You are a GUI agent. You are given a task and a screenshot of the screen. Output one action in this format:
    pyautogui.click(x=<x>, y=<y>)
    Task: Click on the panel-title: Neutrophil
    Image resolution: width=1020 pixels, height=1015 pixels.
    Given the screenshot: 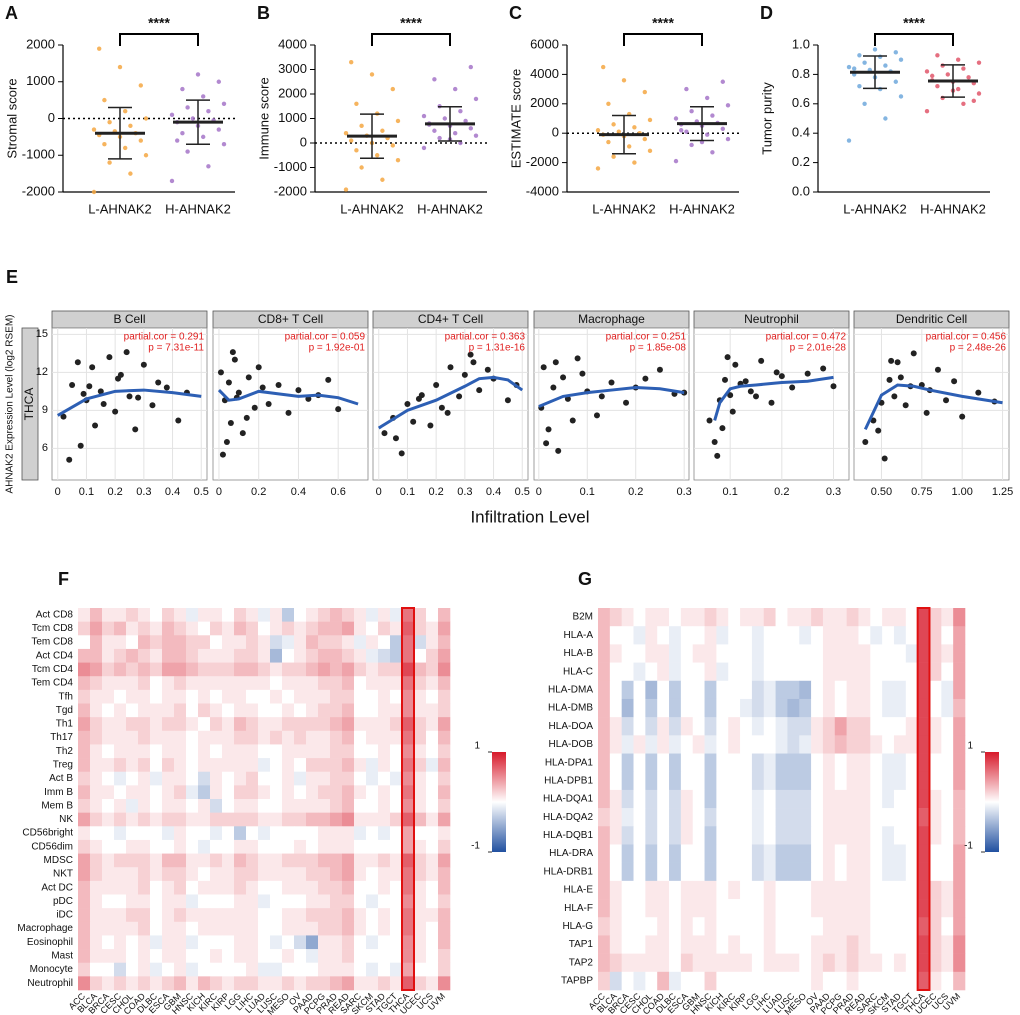 What is the action you would take?
    pyautogui.click(x=771, y=319)
    